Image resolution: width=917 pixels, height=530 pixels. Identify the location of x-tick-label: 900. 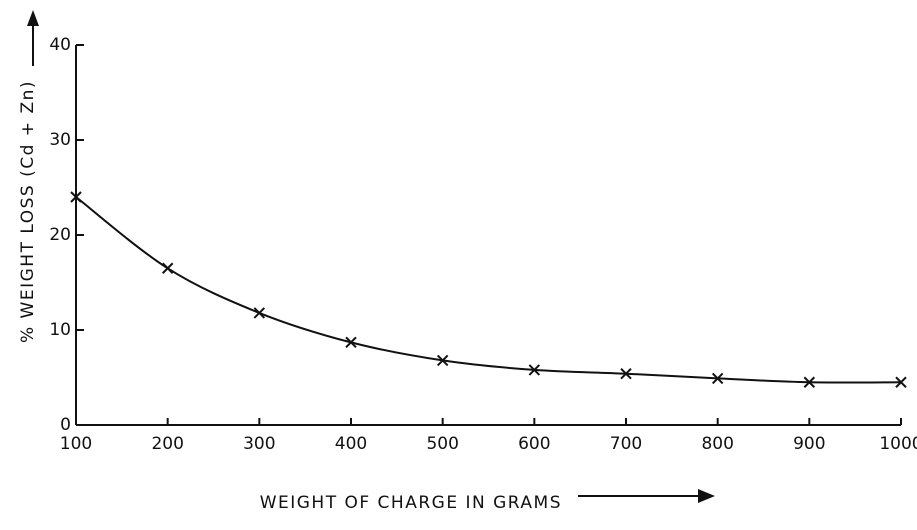
(809, 444).